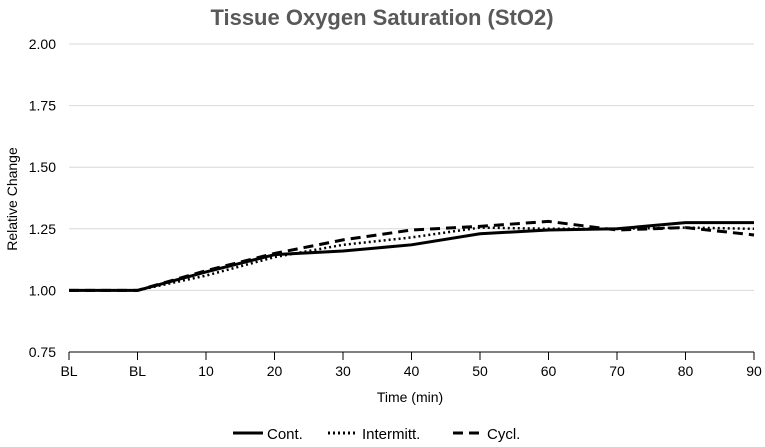 The width and height of the screenshot is (765, 447). What do you see at coordinates (42, 44) in the screenshot?
I see `y-tick-label: 2.00` at bounding box center [42, 44].